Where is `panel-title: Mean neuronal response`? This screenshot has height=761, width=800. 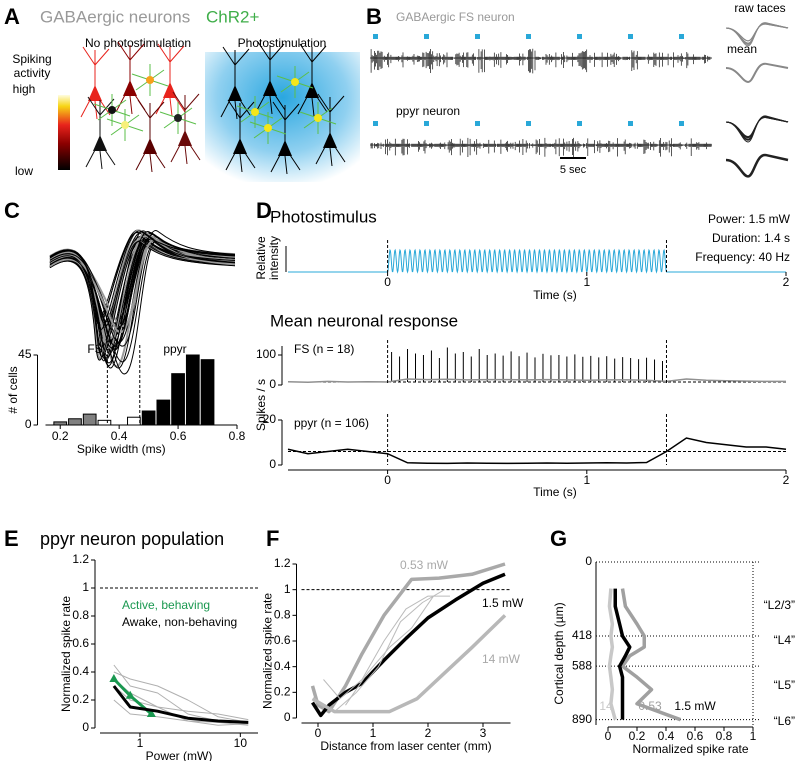 panel-title: Mean neuronal response is located at coordinates (364, 320).